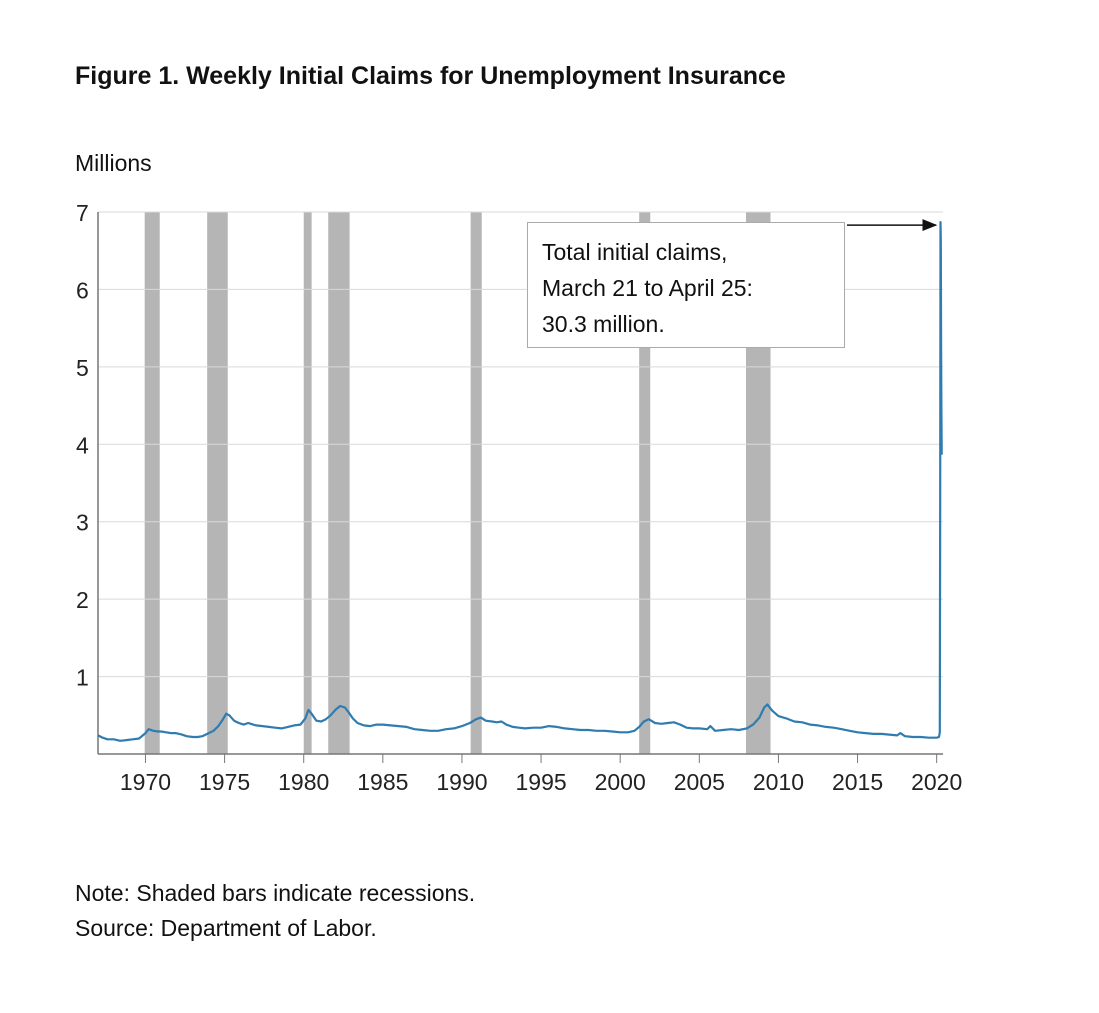  What do you see at coordinates (857, 782) in the screenshot?
I see `x-tick-label: 2015` at bounding box center [857, 782].